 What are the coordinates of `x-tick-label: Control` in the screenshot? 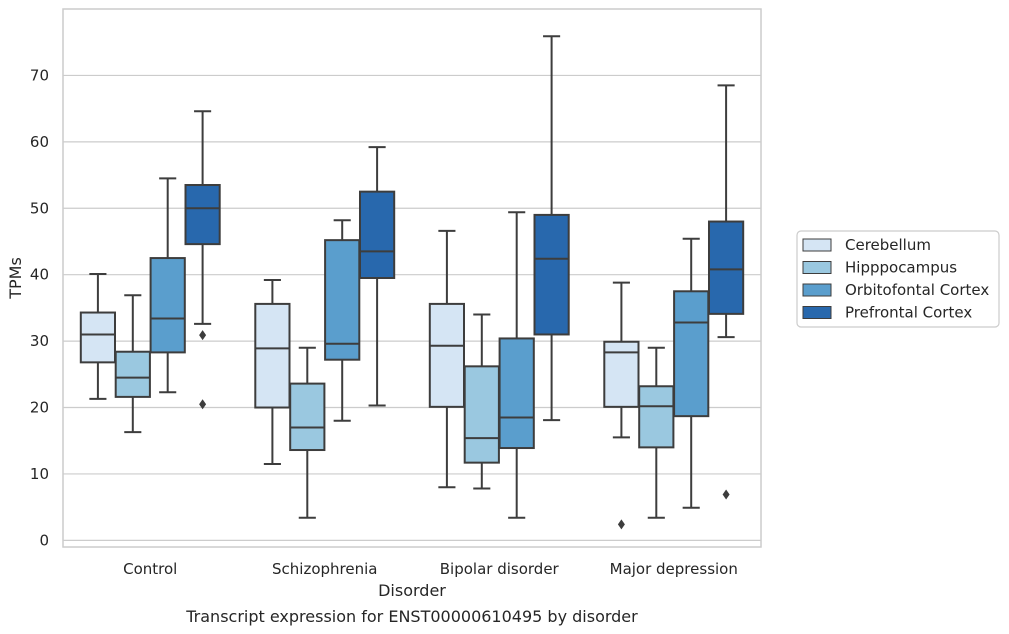 It's located at (150, 569).